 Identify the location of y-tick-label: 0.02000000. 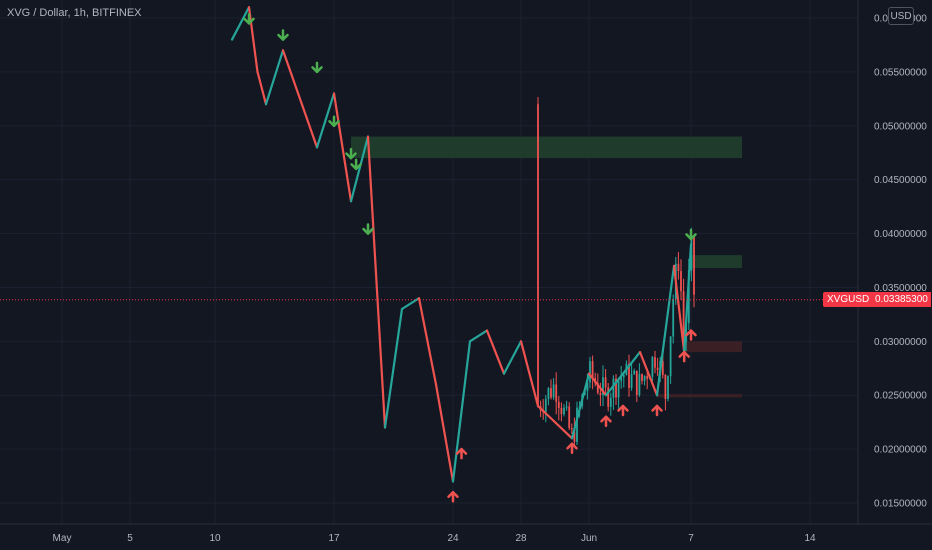
(900, 450).